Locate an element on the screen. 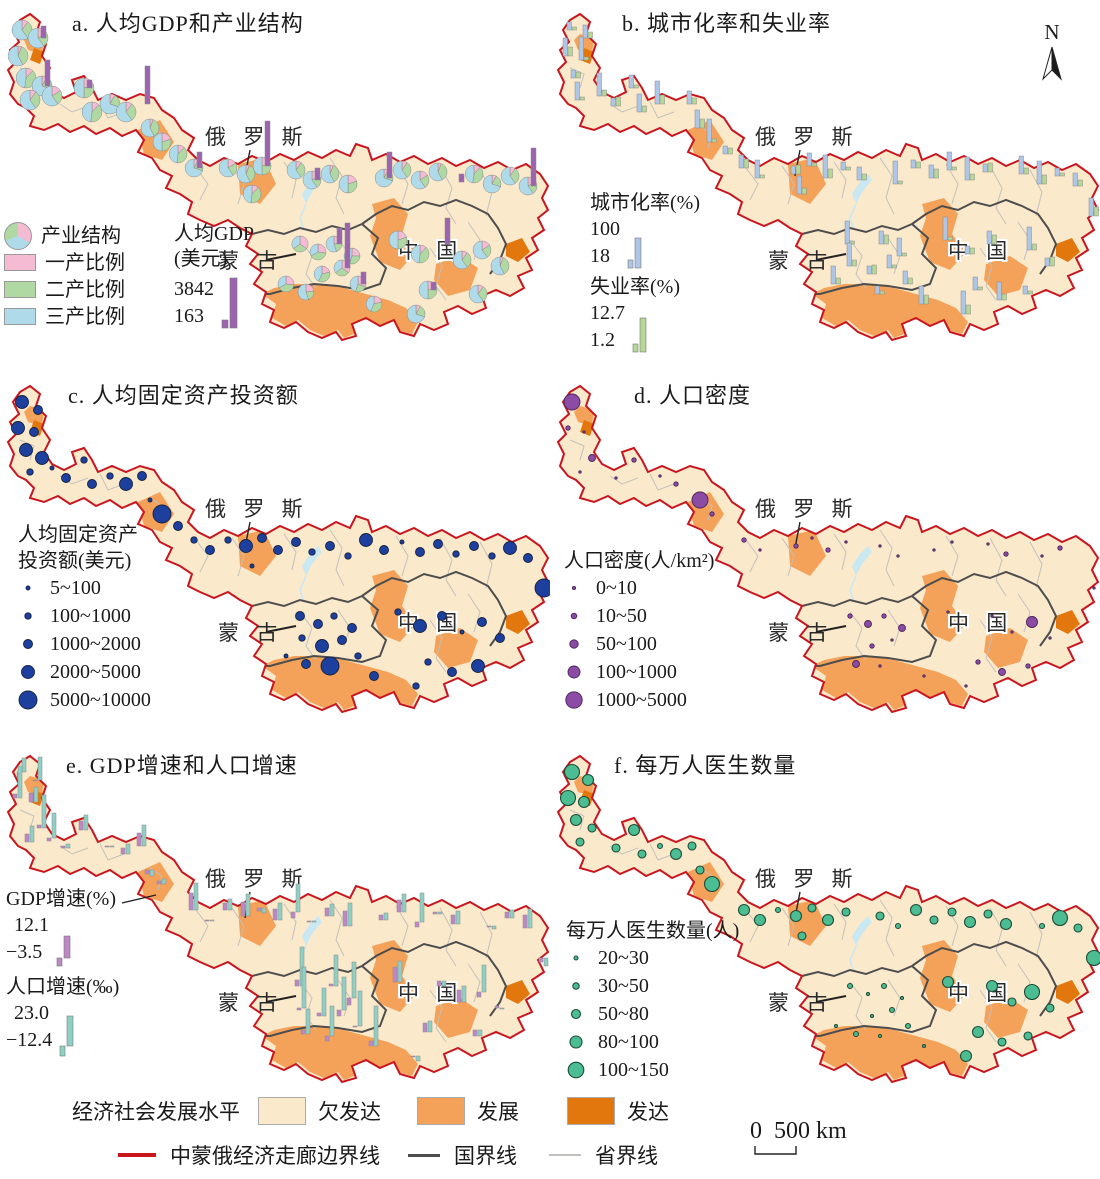  underdeveloped-swatch is located at coordinates (282, 1111).